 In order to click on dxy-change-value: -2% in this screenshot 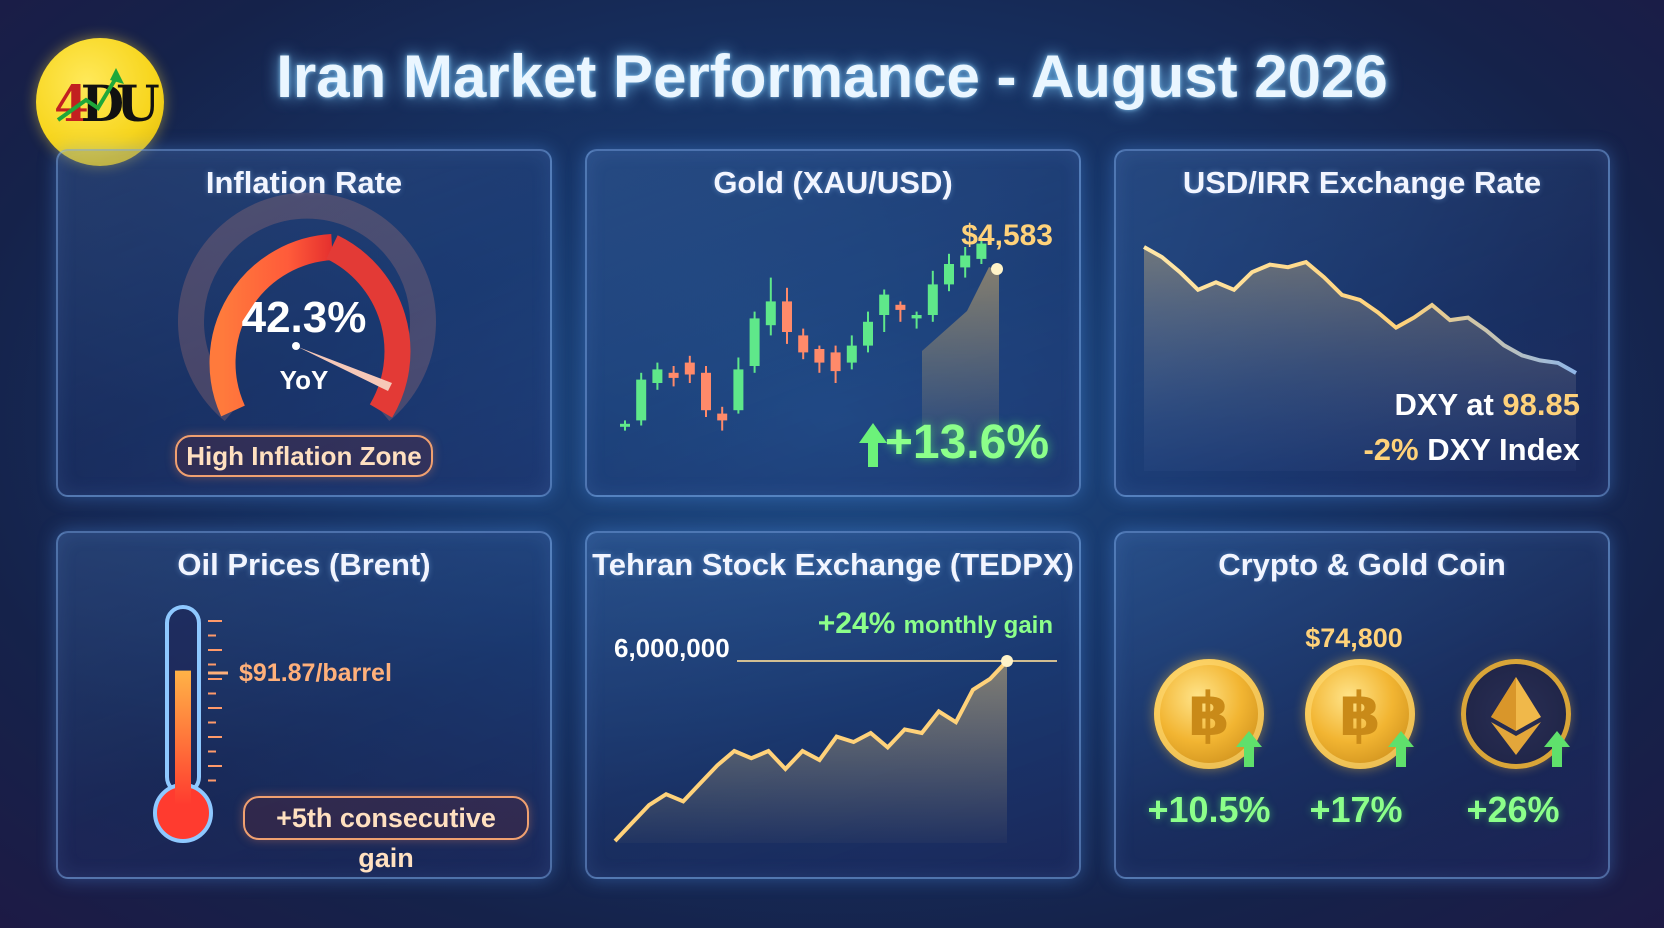, I will do `click(1391, 449)`.